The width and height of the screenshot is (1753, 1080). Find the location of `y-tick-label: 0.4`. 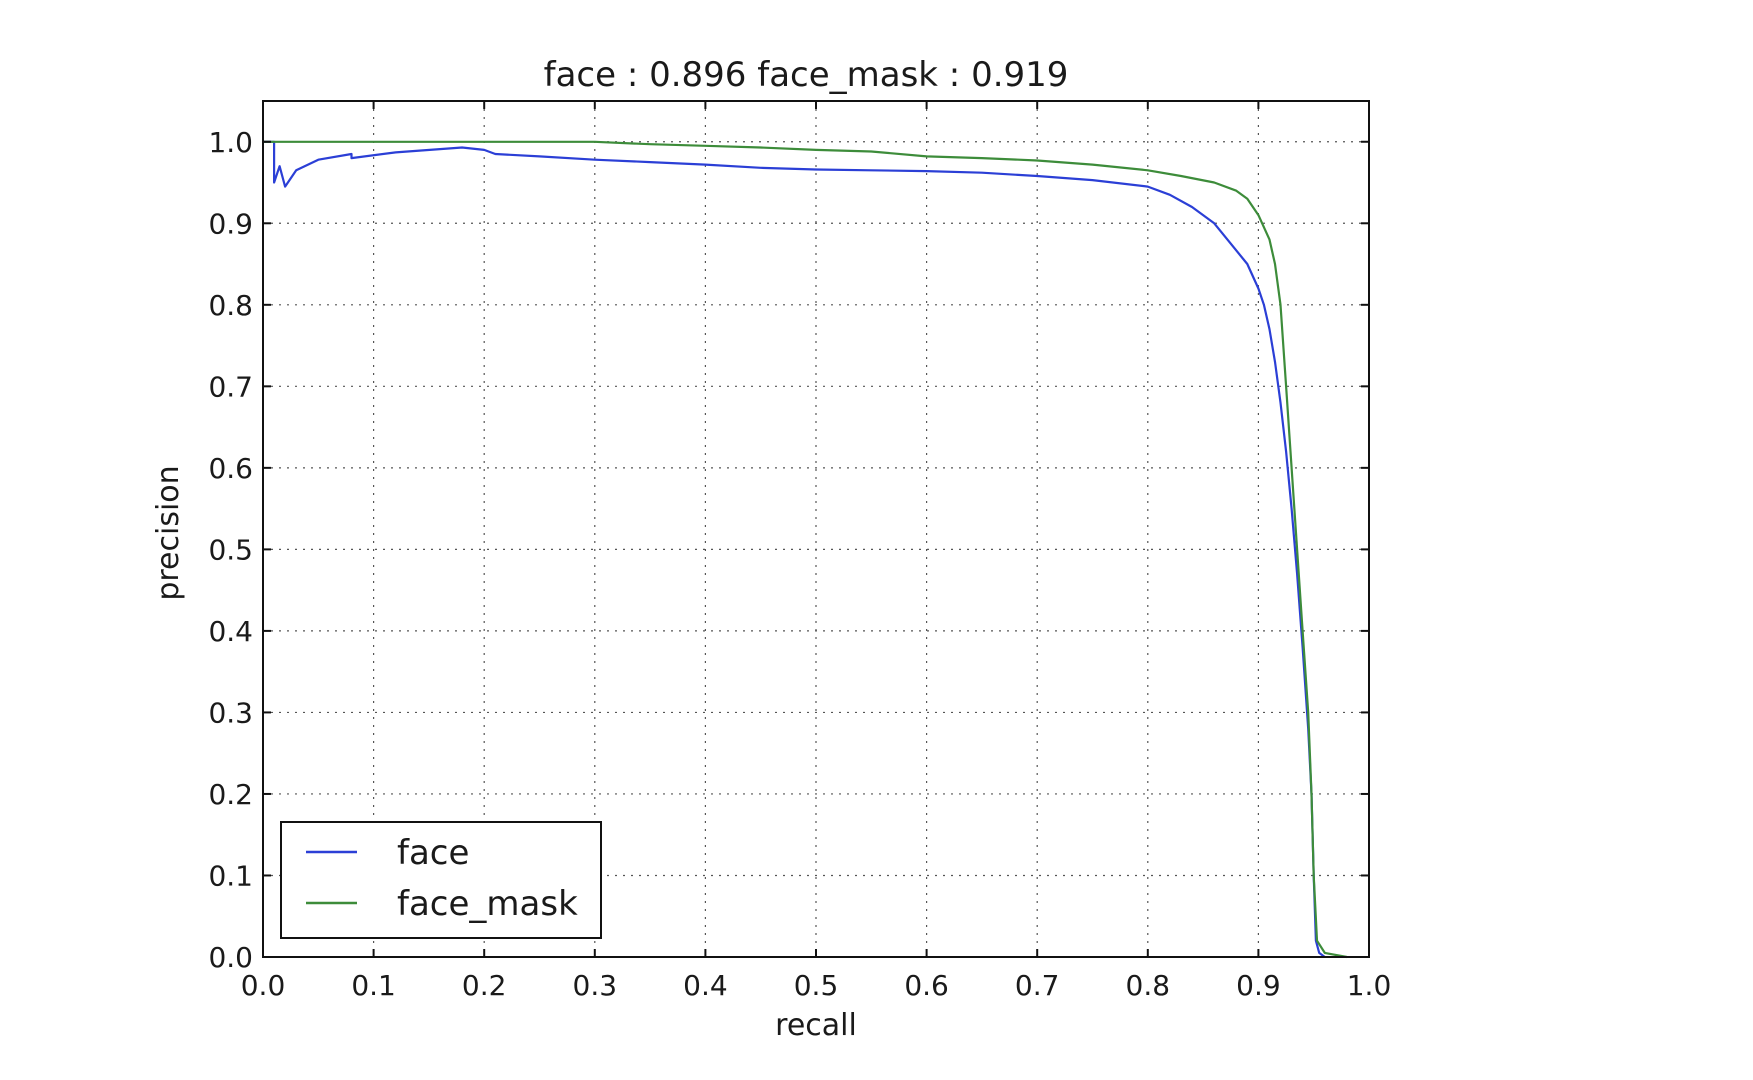

y-tick-label: 0.4 is located at coordinates (230, 631).